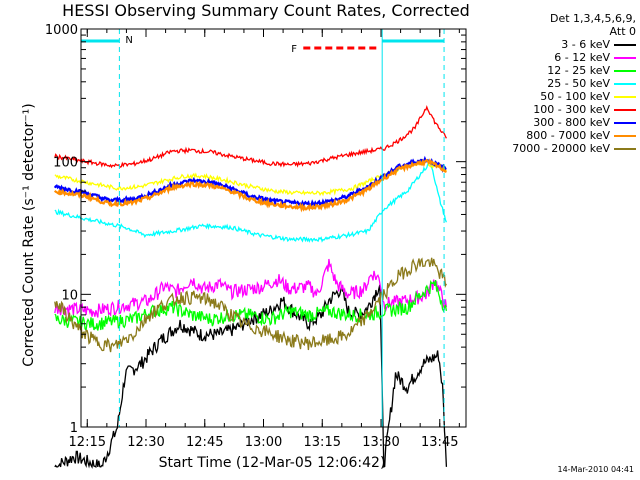 The height and width of the screenshot is (480, 640). Describe the element at coordinates (571, 122) in the screenshot. I see `legend-label: 300 - 800 keV` at that location.